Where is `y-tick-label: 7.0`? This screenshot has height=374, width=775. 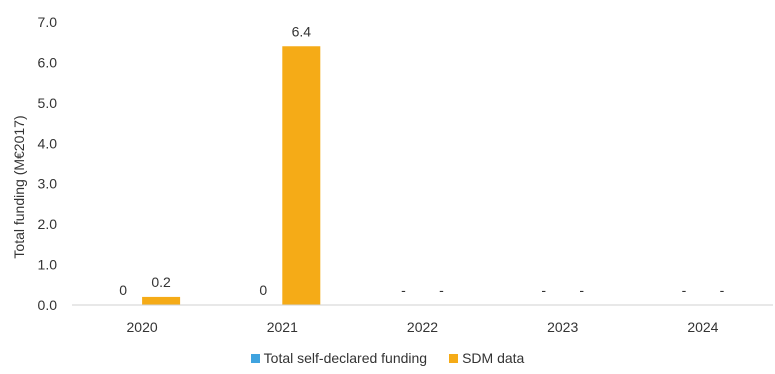 y-tick-label: 7.0 is located at coordinates (48, 22).